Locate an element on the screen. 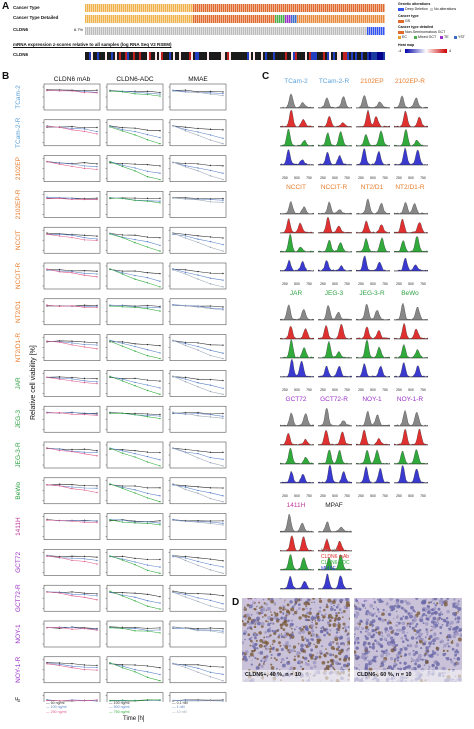 This screenshot has width=474, height=729. ihc-caption-band is located at coordinates (296, 676).